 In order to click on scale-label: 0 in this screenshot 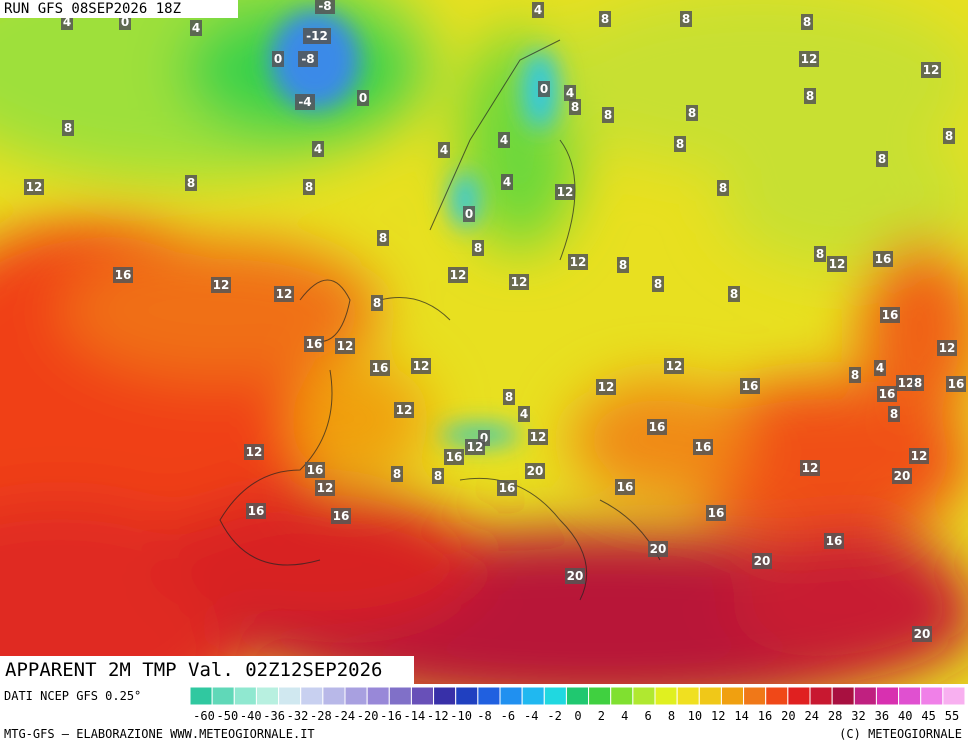, I will do `click(577, 716)`.